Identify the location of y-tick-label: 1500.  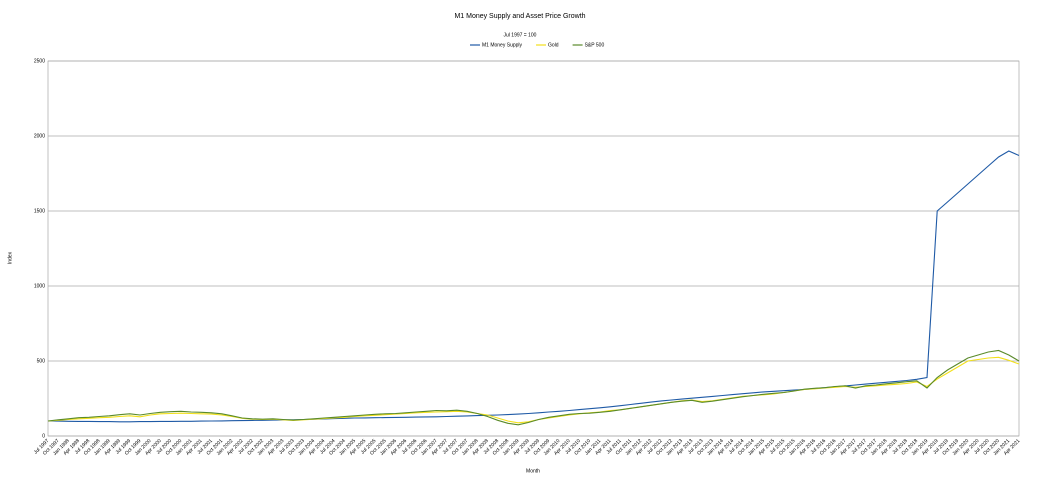
(39, 211).